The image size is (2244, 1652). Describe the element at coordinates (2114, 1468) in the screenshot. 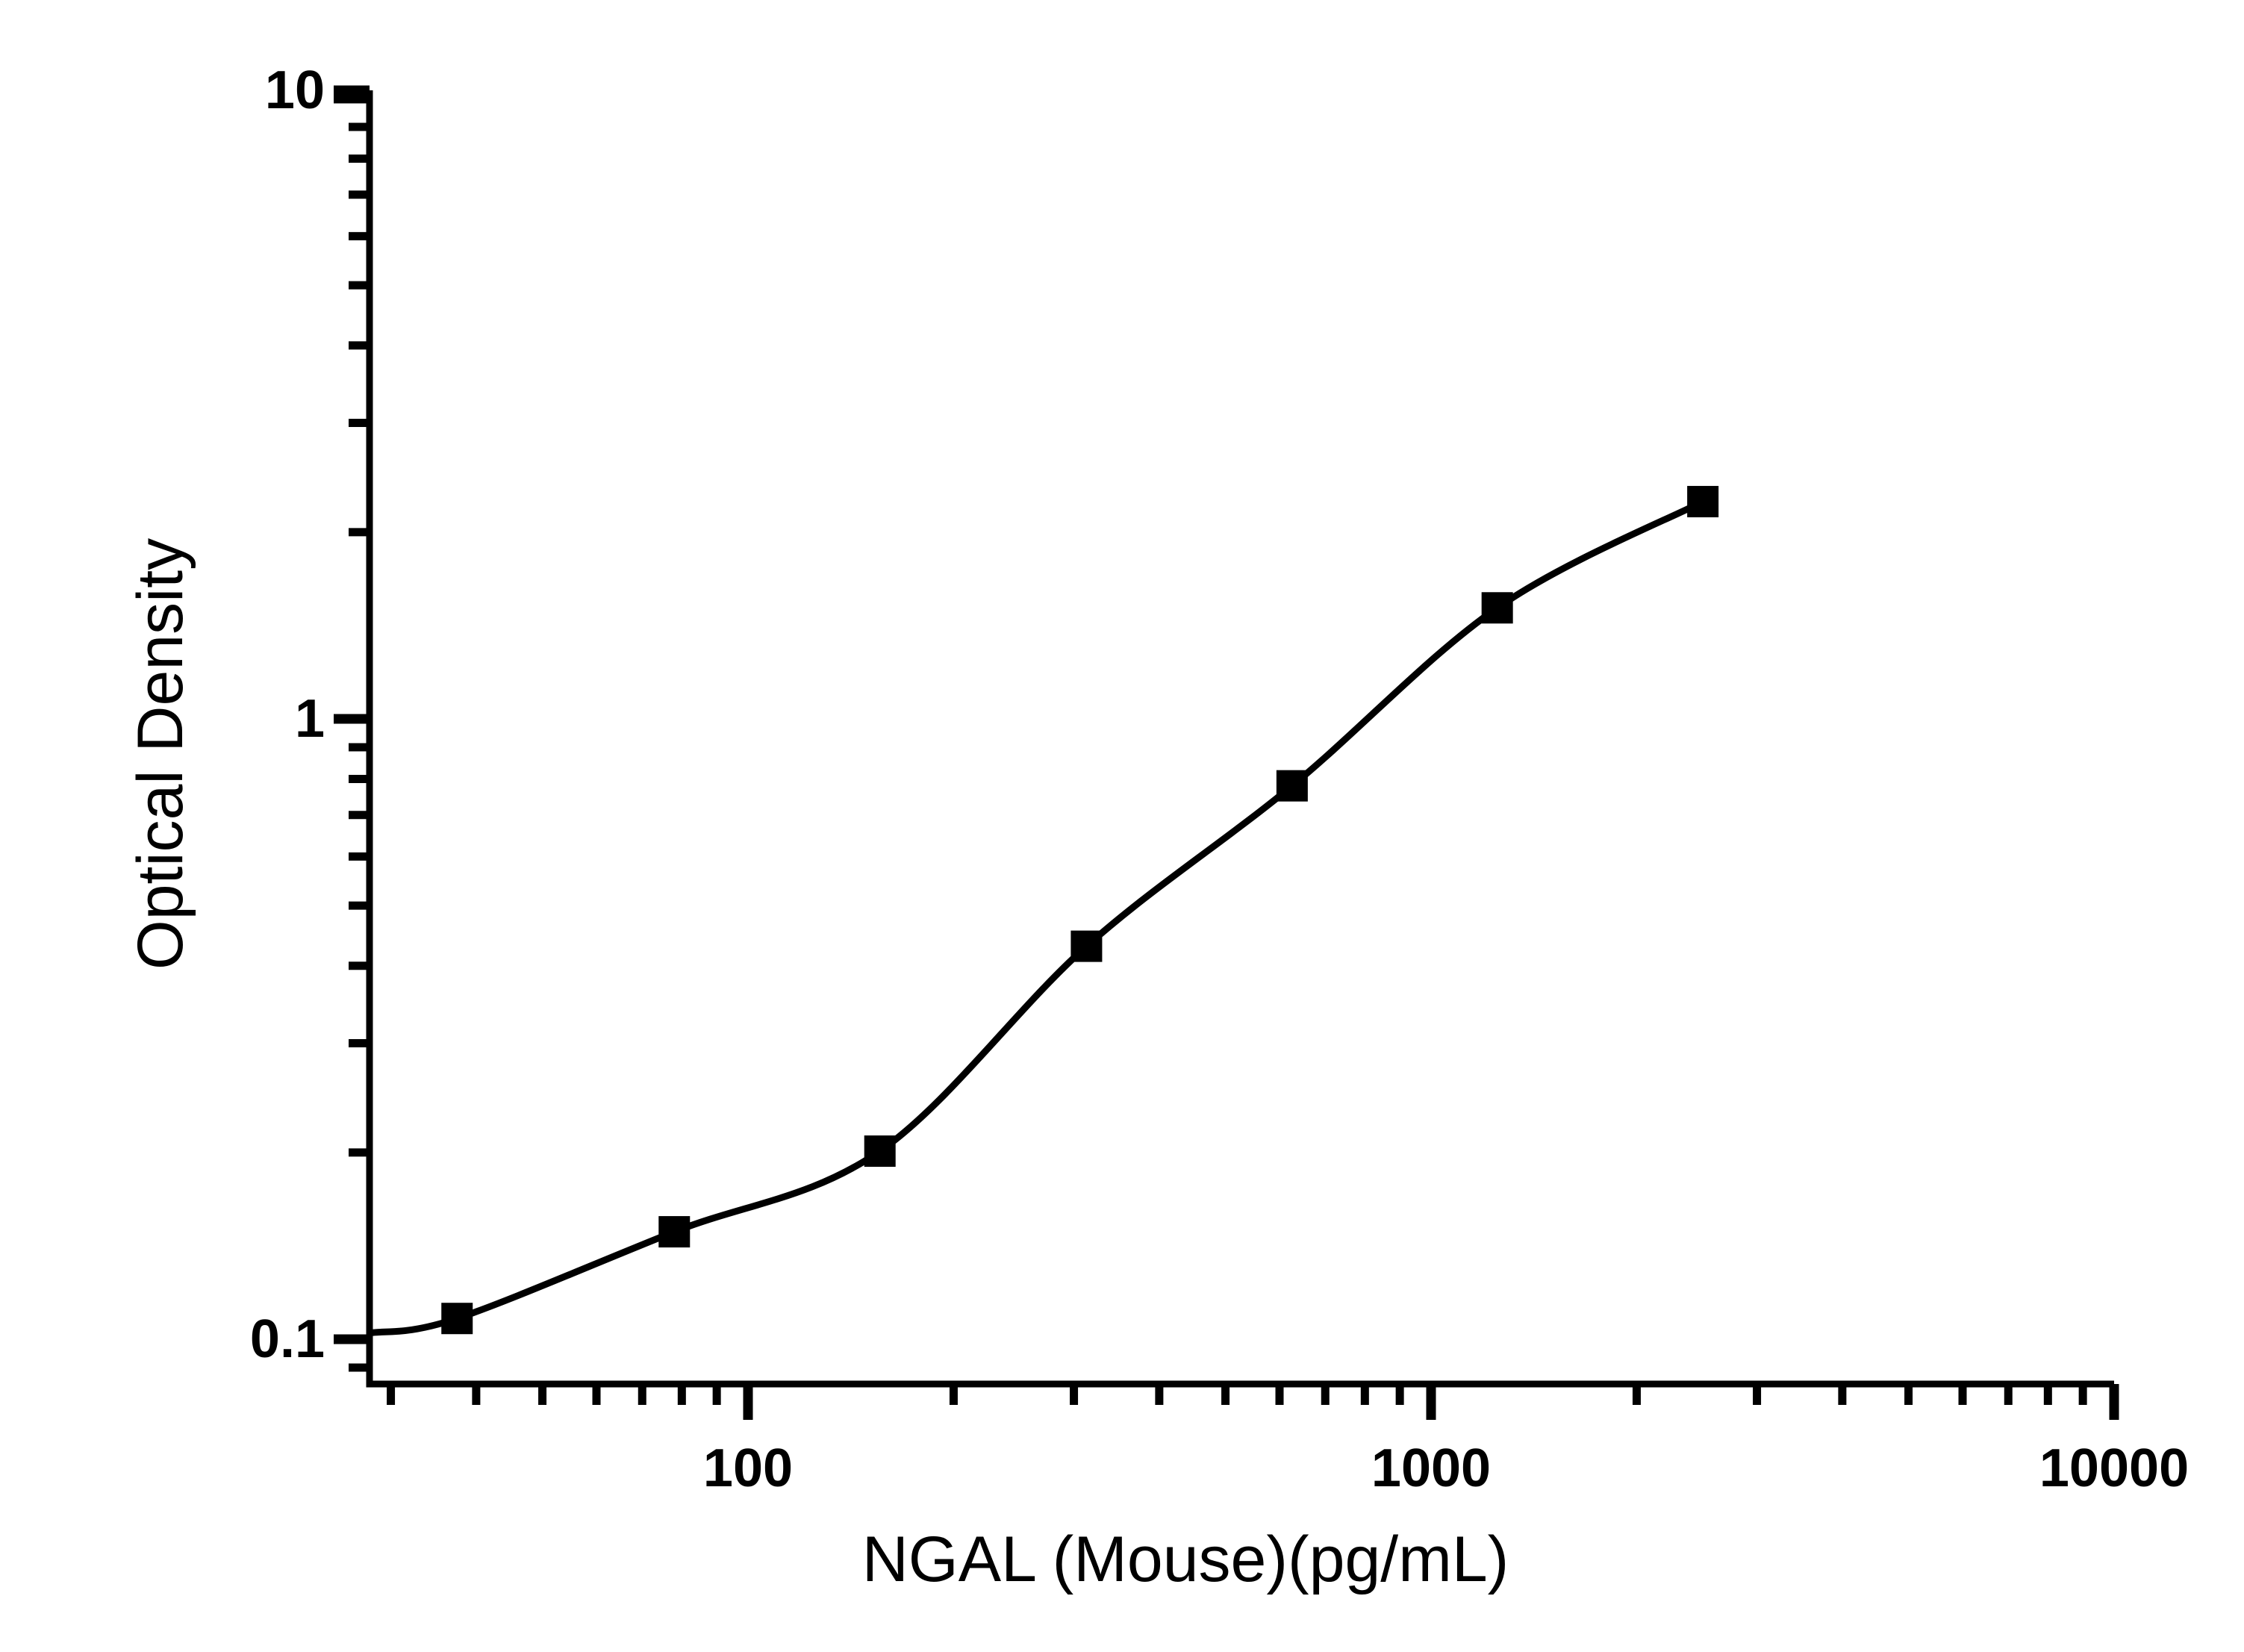

I see `x-tick-label: 10000` at that location.